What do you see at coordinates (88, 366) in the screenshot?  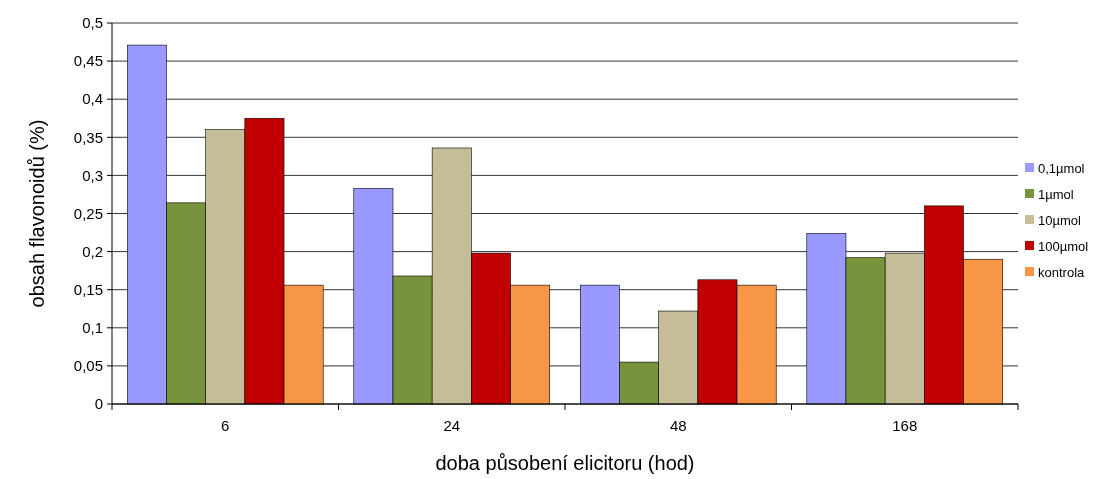 I see `y-tick-label: 0,05` at bounding box center [88, 366].